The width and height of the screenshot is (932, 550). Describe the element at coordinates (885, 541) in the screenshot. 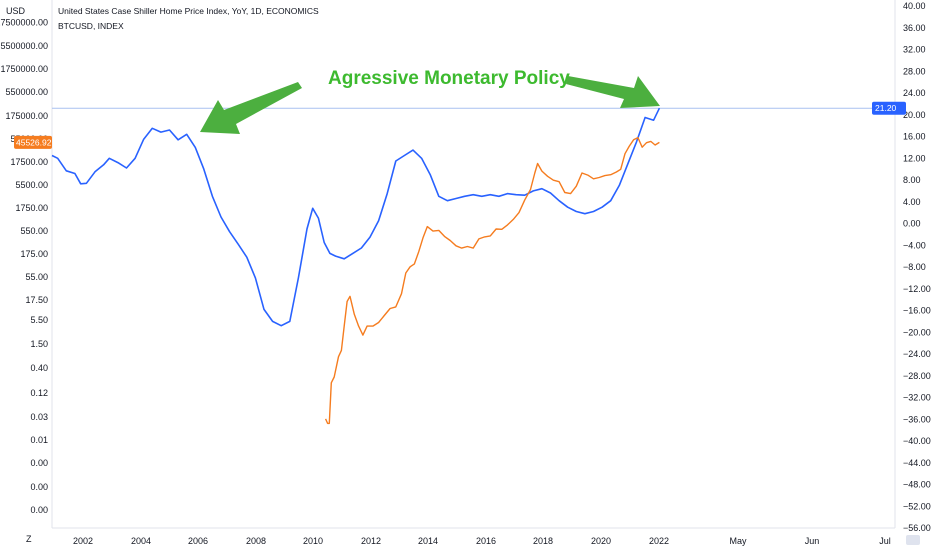

I see `x-tick-label: Jul` at that location.